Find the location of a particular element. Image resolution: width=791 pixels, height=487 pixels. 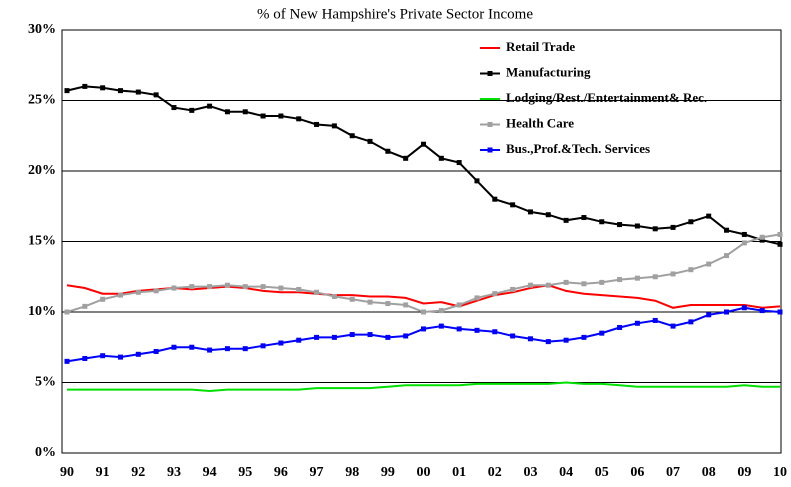

x-tick-label: 93 is located at coordinates (174, 472).